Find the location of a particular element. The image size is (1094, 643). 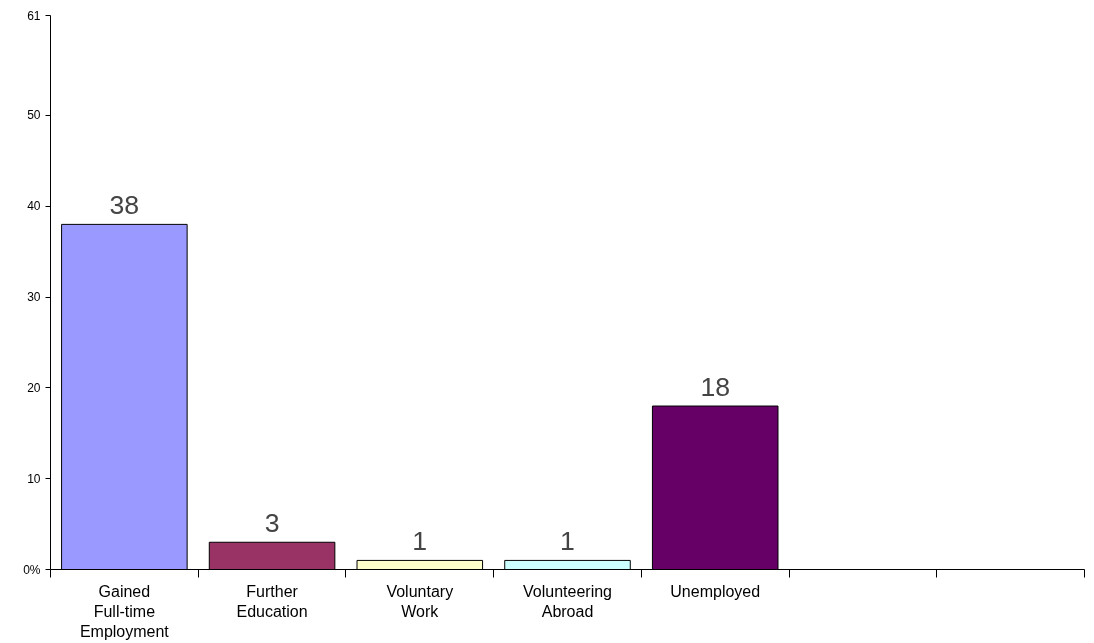

x-tick-label: Unemployed is located at coordinates (715, 591).